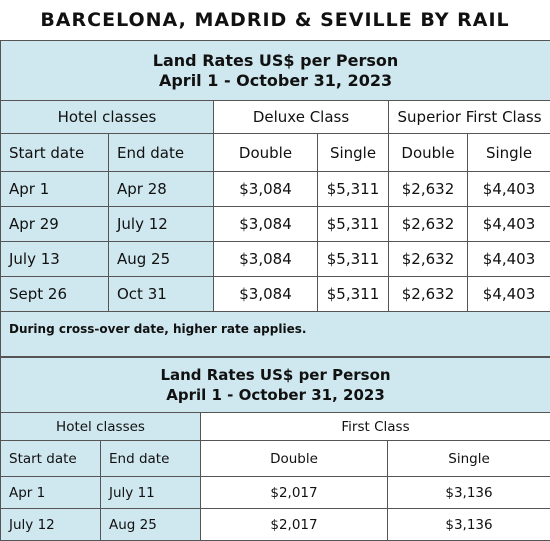 The image size is (550, 541). I want to click on date-cell: Sept 26, so click(55, 294).